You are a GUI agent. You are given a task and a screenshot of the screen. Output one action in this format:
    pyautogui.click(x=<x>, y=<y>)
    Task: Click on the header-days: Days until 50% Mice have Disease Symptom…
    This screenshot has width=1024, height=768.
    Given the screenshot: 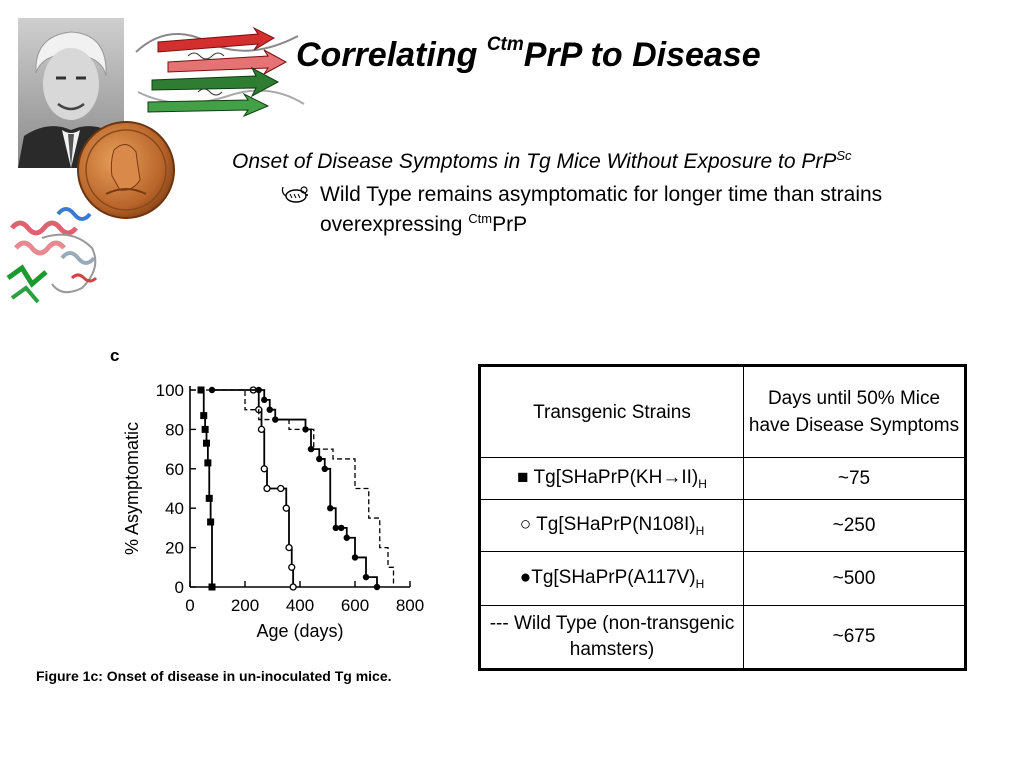 What is the action you would take?
    pyautogui.click(x=854, y=411)
    